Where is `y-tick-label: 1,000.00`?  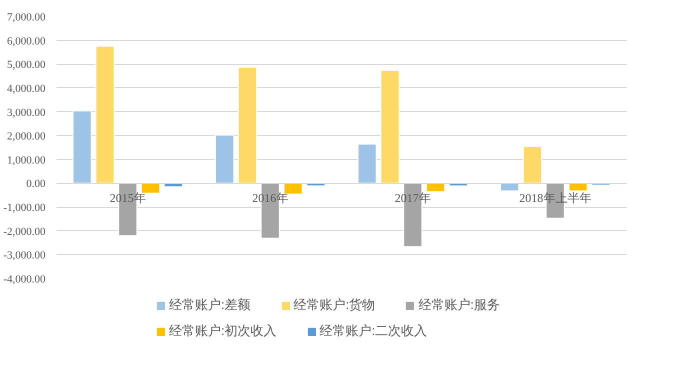 y-tick-label: 1,000.00 is located at coordinates (26, 160).